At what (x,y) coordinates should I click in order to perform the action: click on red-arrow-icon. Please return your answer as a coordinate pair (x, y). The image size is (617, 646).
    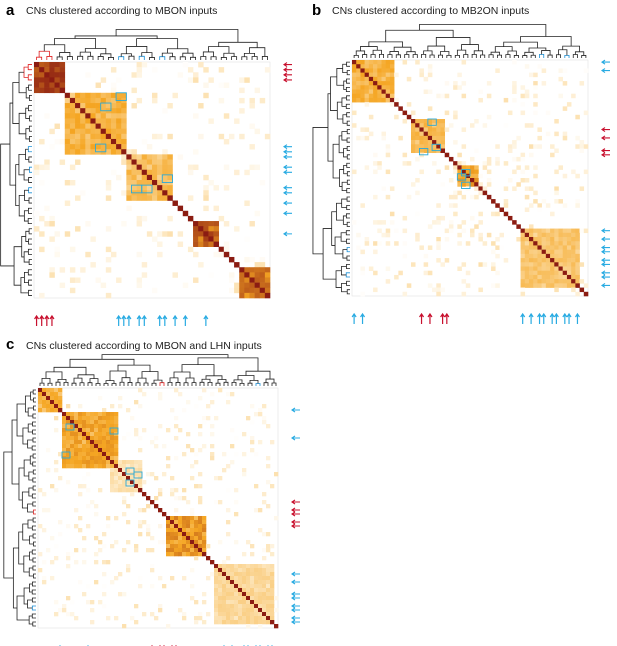
    Looking at the image, I should click on (287, 65).